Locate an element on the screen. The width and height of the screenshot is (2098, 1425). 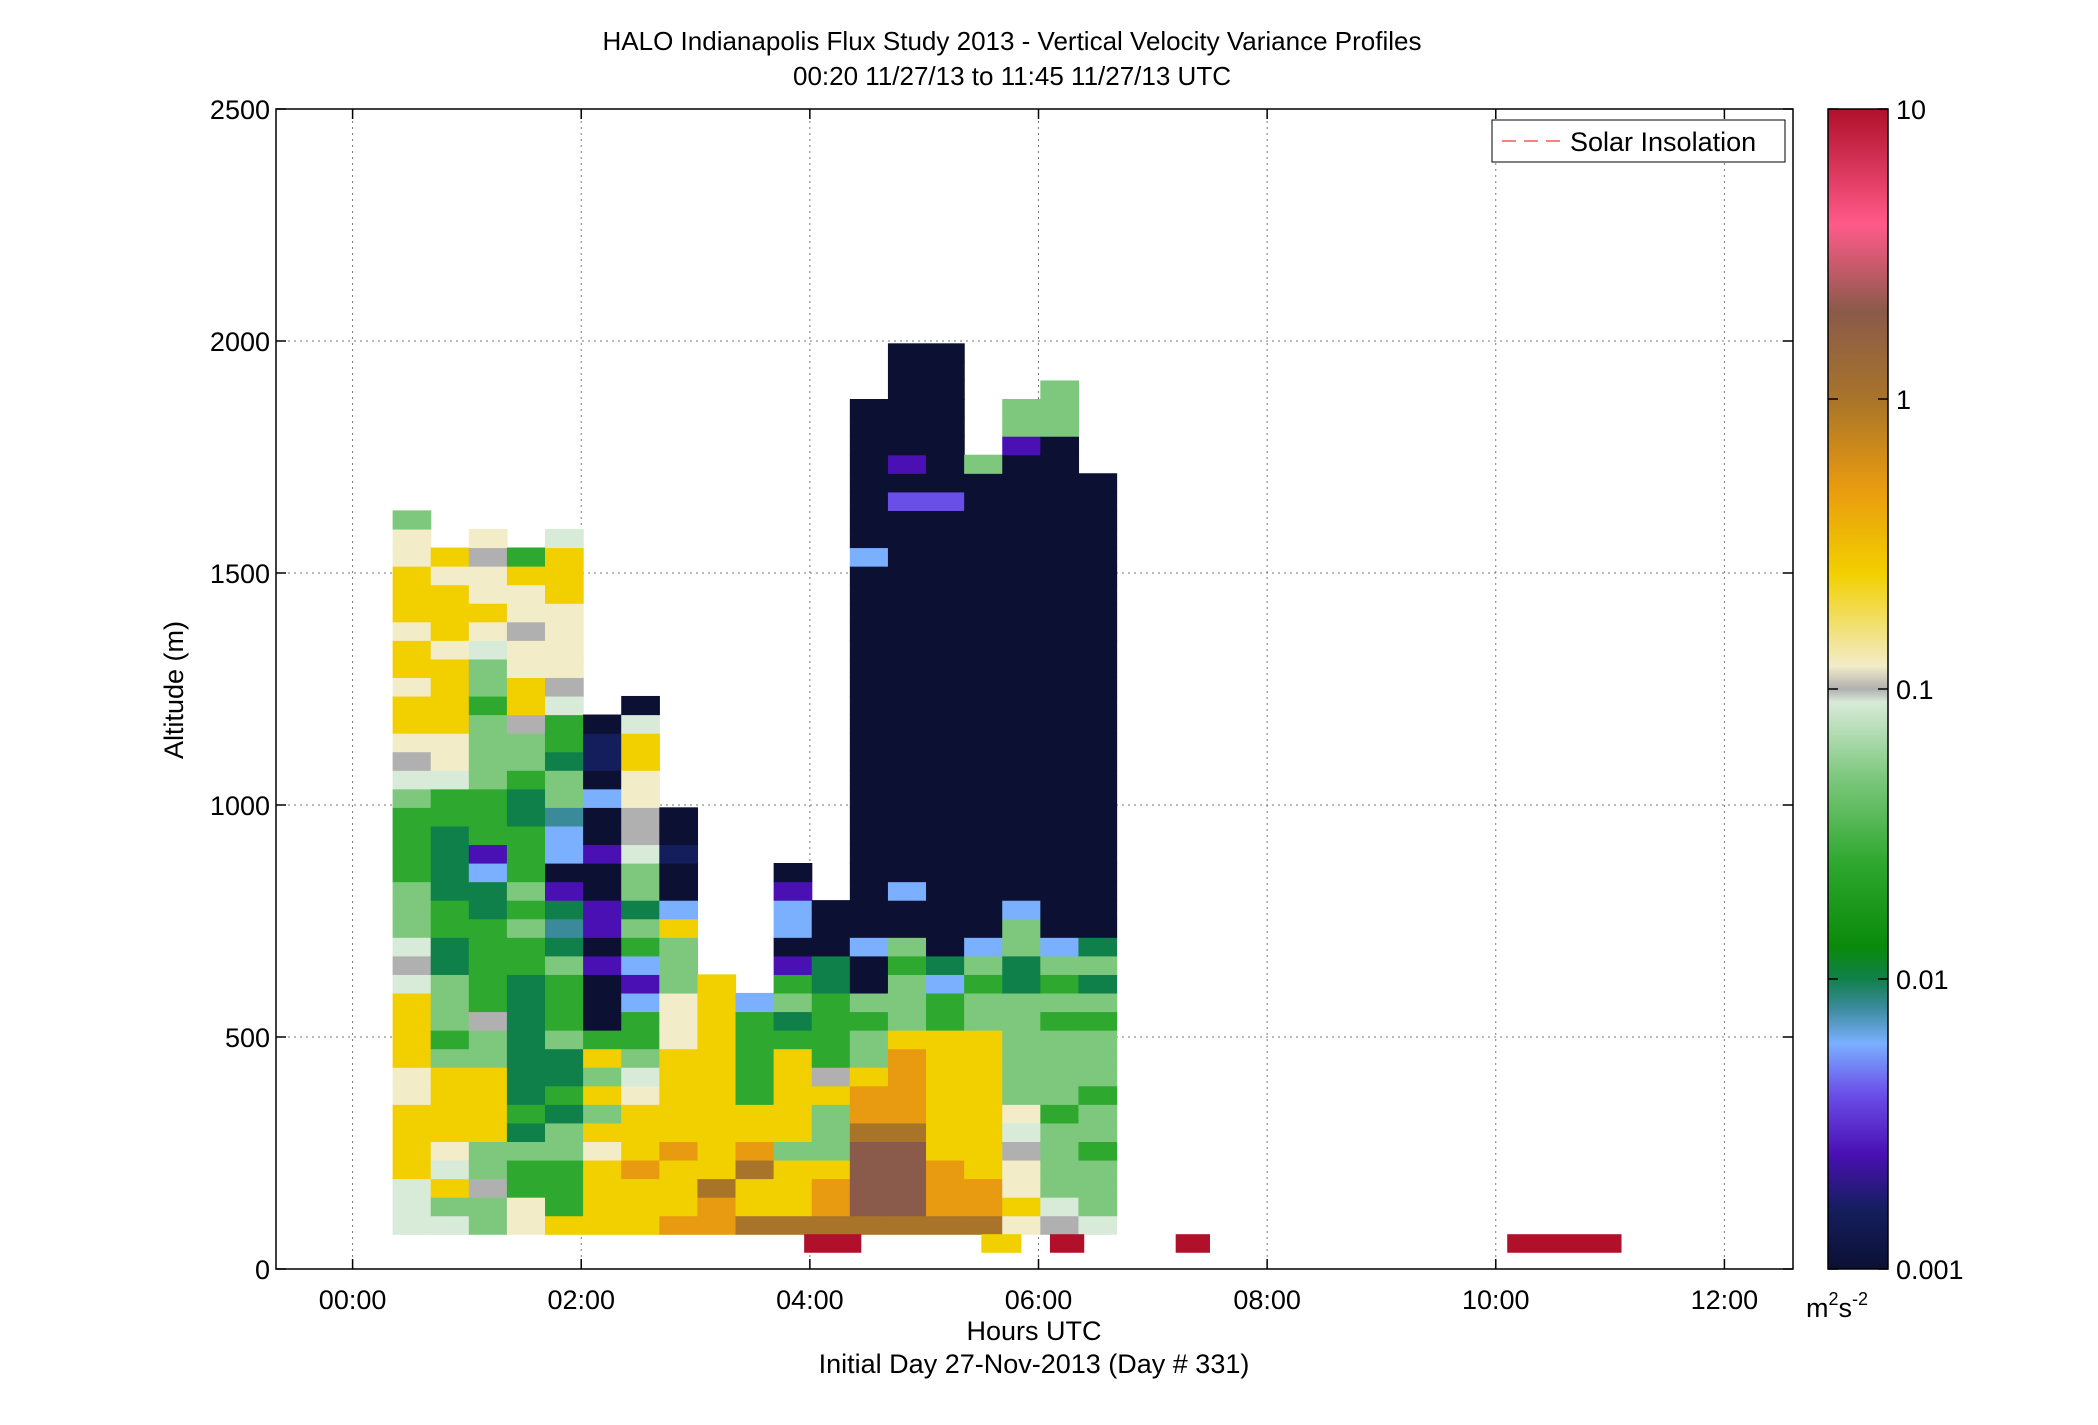
colorbar-tick-label: 0.01 is located at coordinates (1922, 980).